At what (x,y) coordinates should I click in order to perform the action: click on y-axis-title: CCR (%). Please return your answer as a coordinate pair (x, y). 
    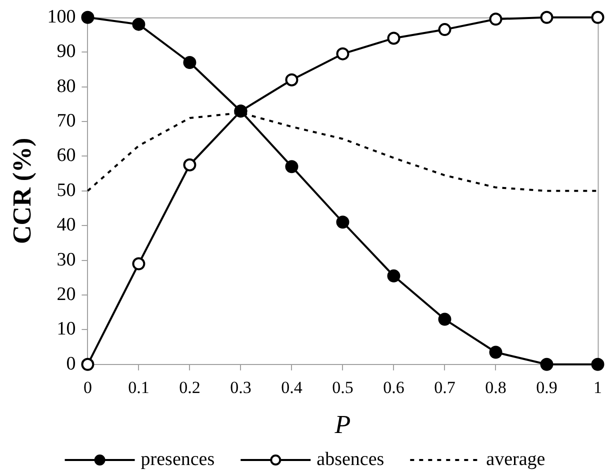
    Looking at the image, I should click on (21, 191).